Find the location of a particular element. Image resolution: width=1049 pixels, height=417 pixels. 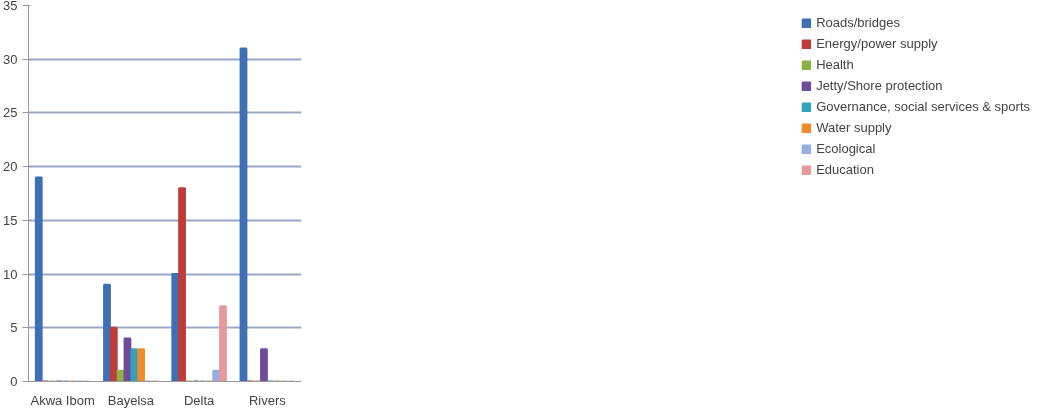

legend-label: Ecological is located at coordinates (846, 148).